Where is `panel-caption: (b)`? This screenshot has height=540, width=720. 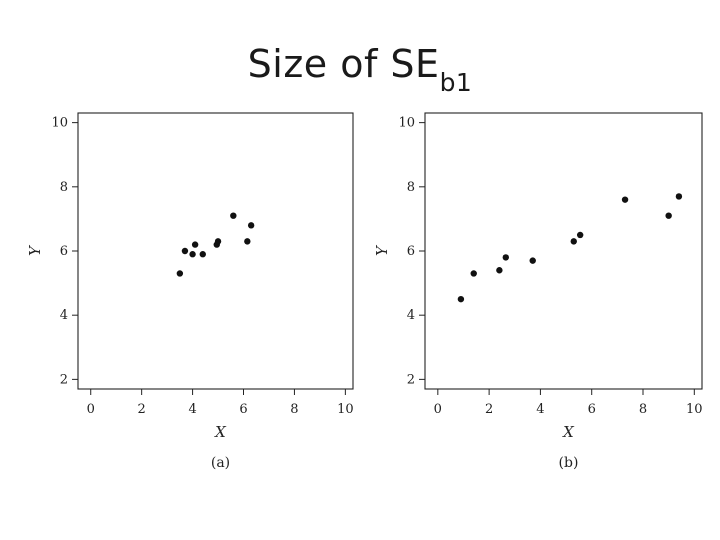 panel-caption: (b) is located at coordinates (569, 463).